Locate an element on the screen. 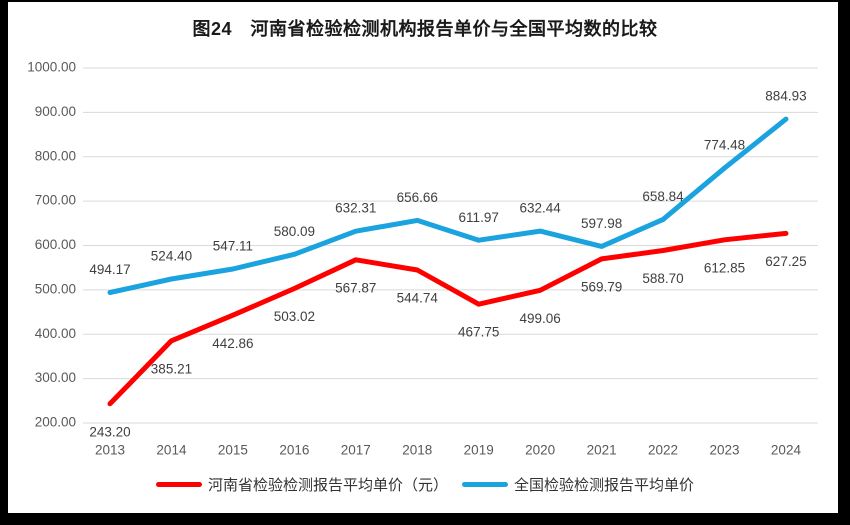 Image resolution: width=850 pixels, height=525 pixels. x-tick-label: 2023 is located at coordinates (724, 450).